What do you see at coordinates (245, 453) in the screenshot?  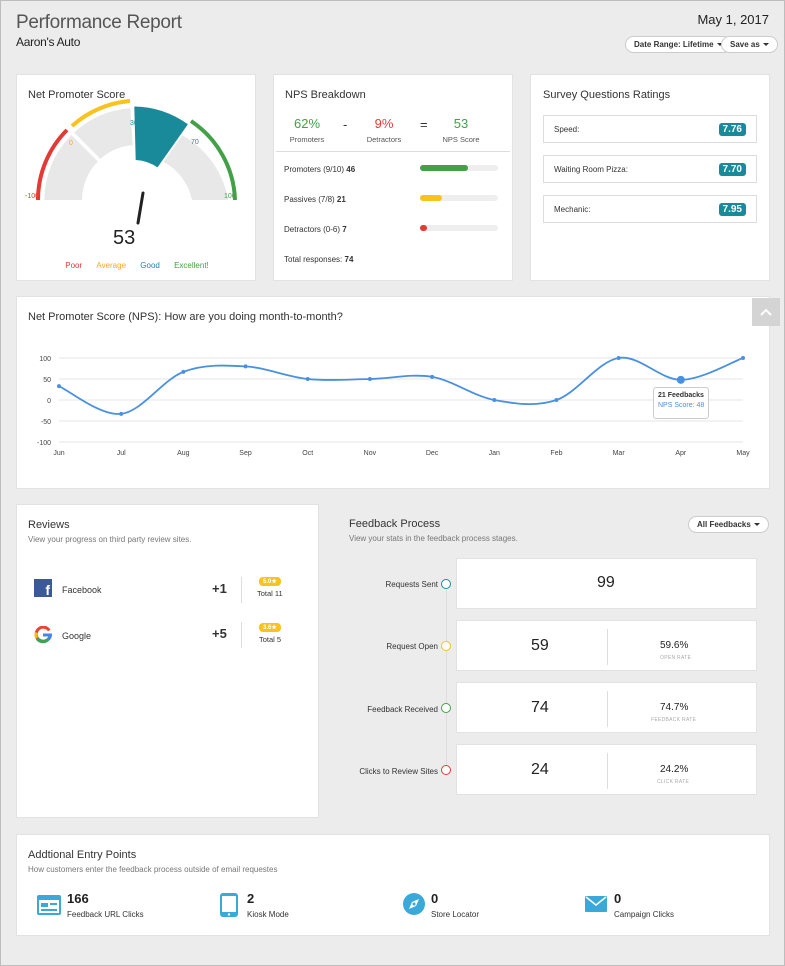 I see `x-tick-label: Sep` at bounding box center [245, 453].